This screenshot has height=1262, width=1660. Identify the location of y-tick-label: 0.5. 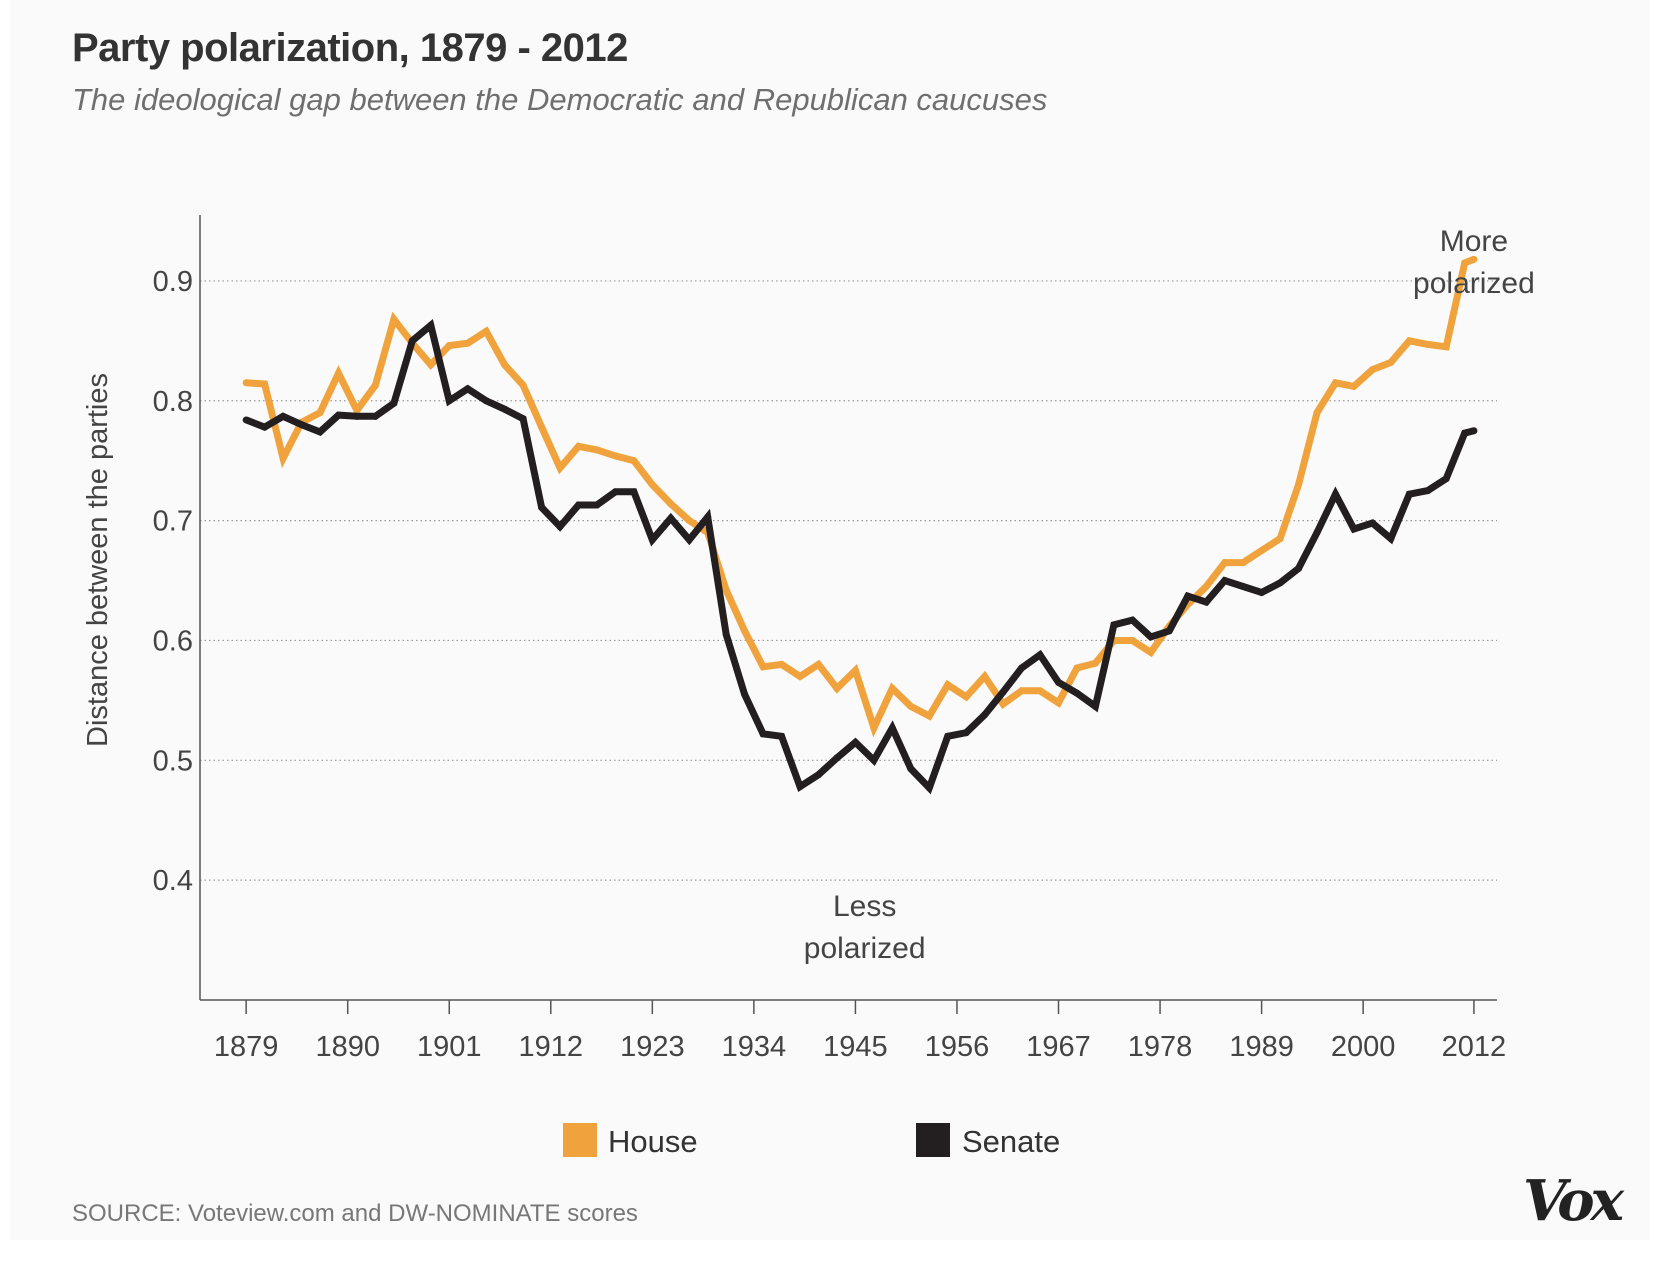
(173, 761).